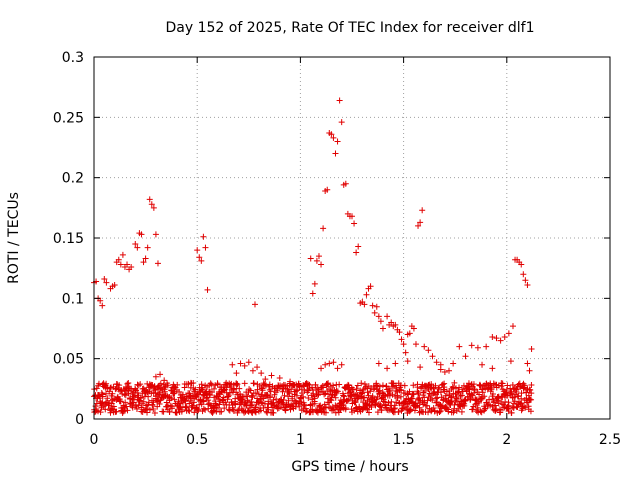  I want to click on x-axis-label: GPS time / hours, so click(349, 467).